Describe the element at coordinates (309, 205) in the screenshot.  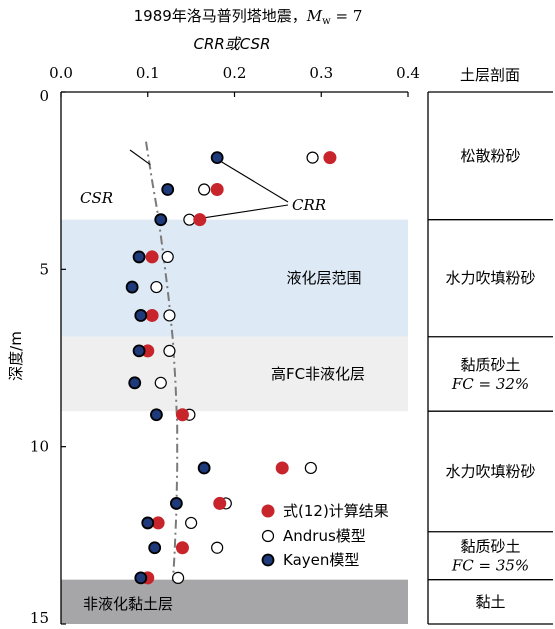
I see `crr-label: CRR` at that location.